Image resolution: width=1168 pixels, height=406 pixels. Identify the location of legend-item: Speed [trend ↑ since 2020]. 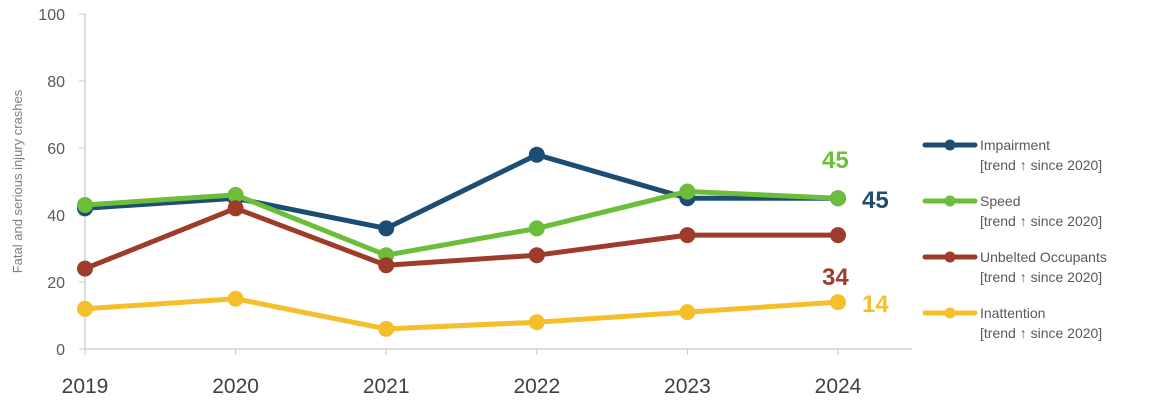
(1012, 211).